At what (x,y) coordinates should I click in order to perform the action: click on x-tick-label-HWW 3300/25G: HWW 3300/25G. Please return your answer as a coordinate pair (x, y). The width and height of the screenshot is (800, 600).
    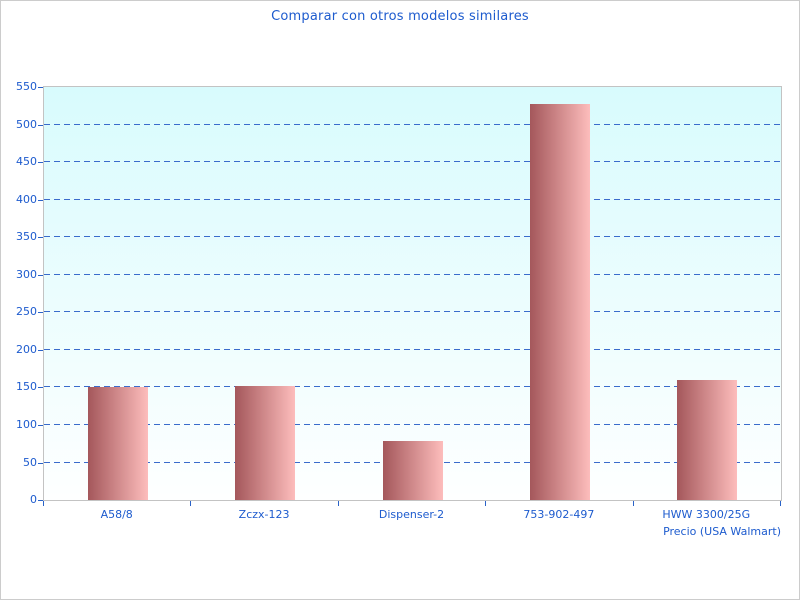
    Looking at the image, I should click on (706, 514).